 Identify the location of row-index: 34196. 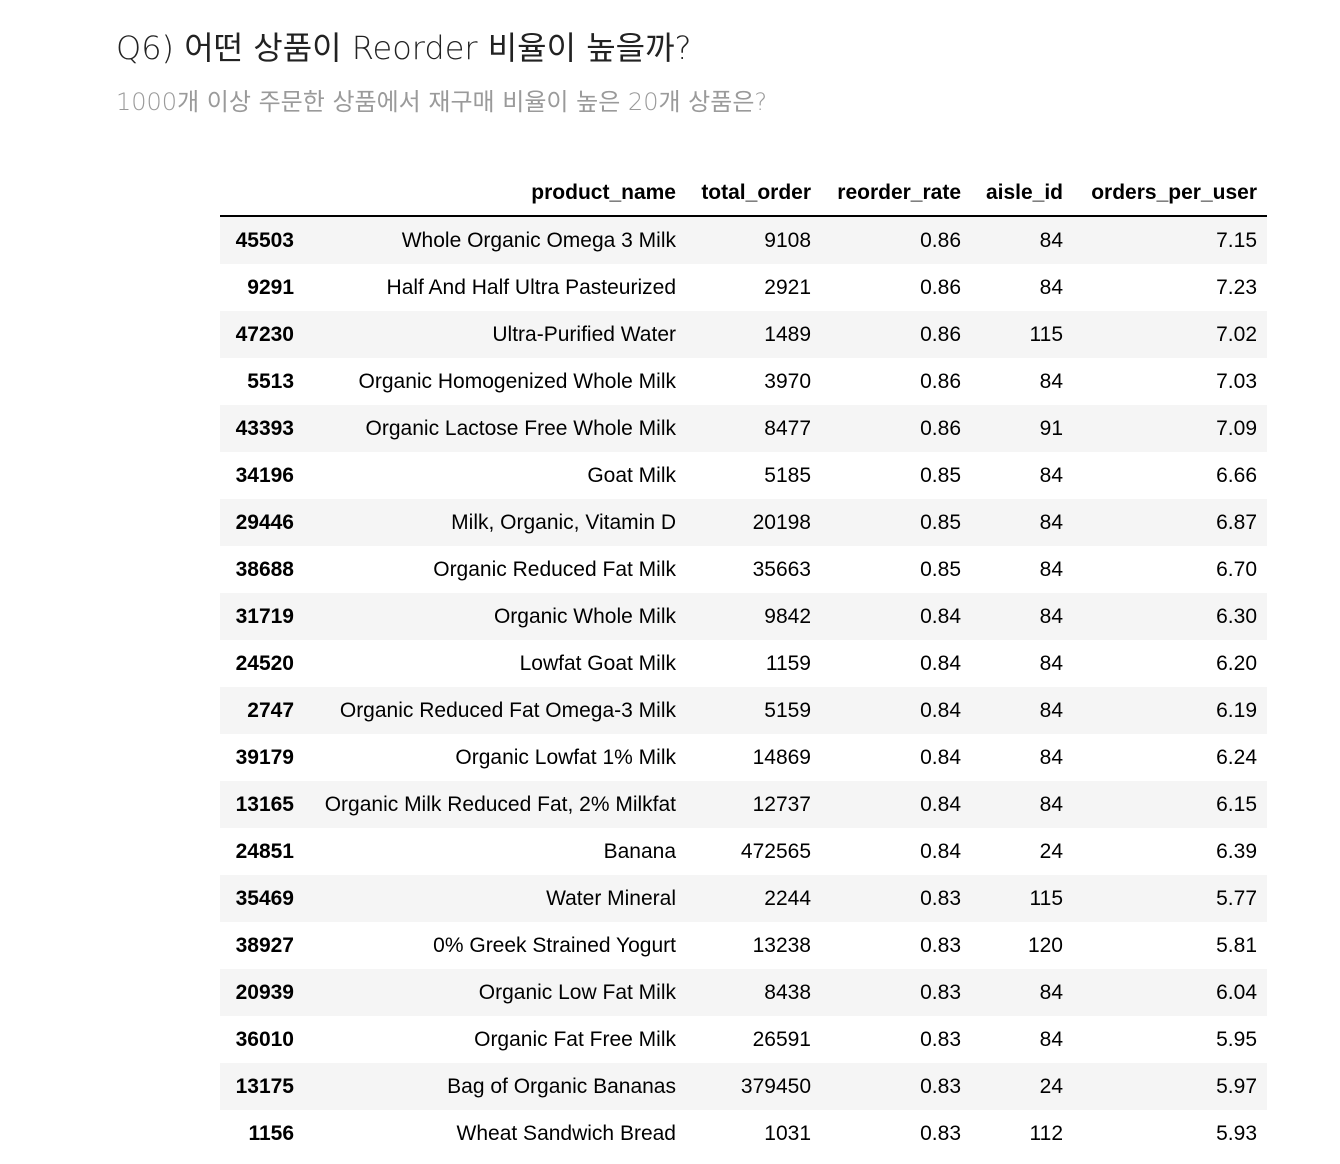
(264, 475).